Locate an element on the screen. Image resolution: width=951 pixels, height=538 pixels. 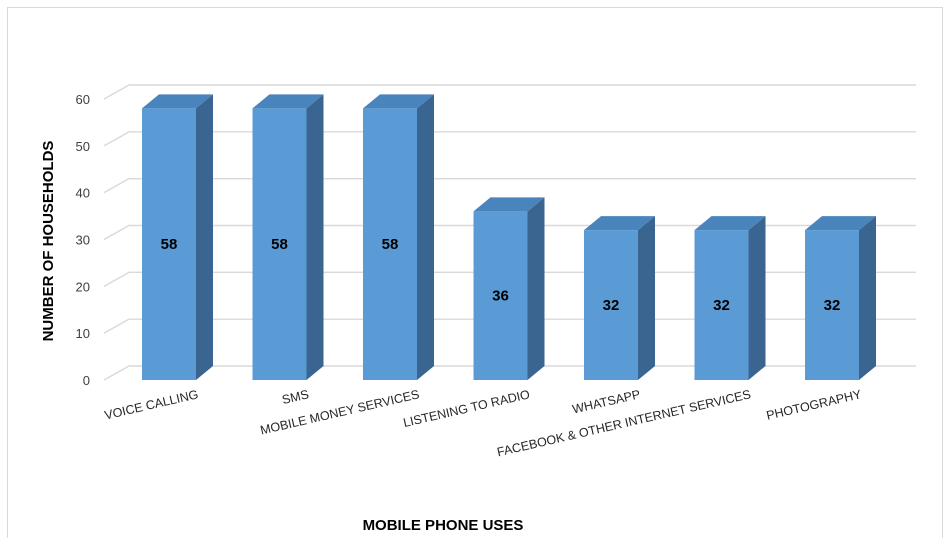
category-label: SMS is located at coordinates (296, 397).